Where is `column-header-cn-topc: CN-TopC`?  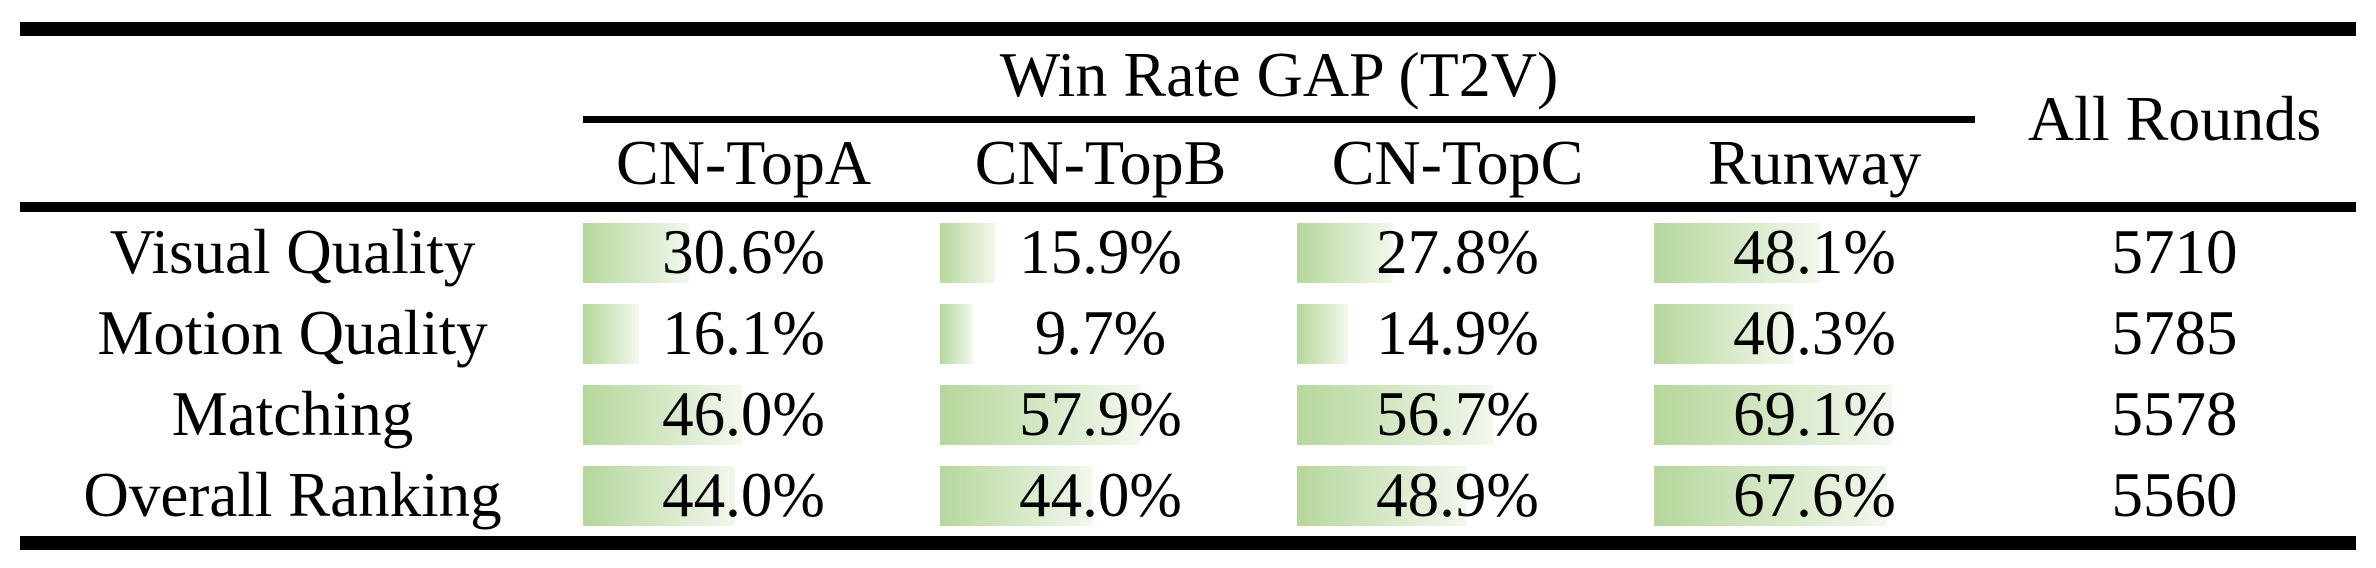 column-header-cn-topc: CN-TopC is located at coordinates (1457, 162).